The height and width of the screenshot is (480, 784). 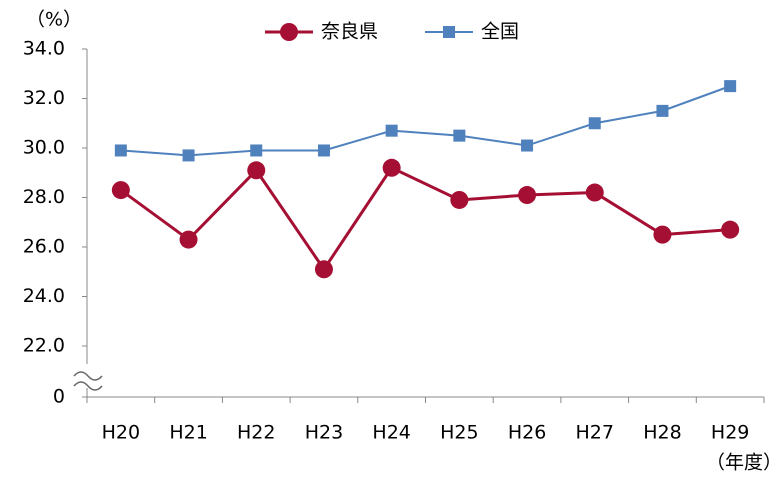 What do you see at coordinates (459, 433) in the screenshot?
I see `x-tick-label: H25` at bounding box center [459, 433].